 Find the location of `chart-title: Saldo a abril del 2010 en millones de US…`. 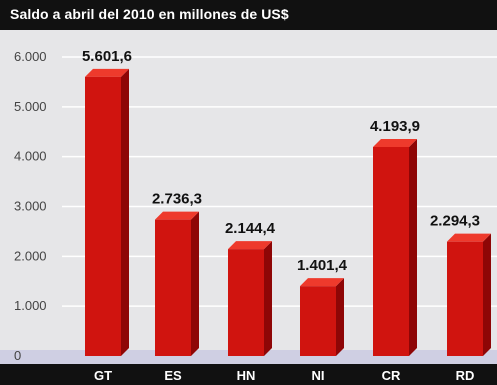

chart-title: Saldo a abril del 2010 en millones de US… is located at coordinates (149, 14).